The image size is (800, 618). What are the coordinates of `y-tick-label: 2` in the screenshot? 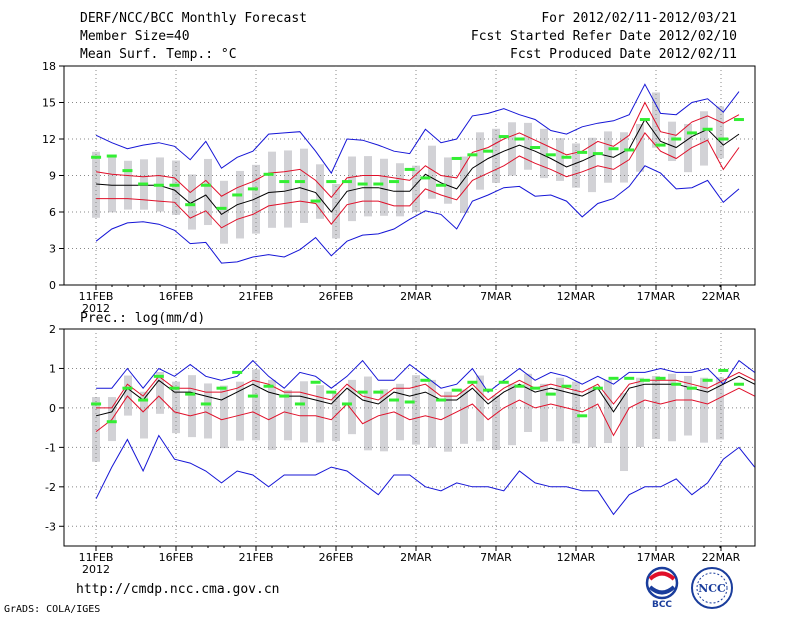 It's located at (52, 329).